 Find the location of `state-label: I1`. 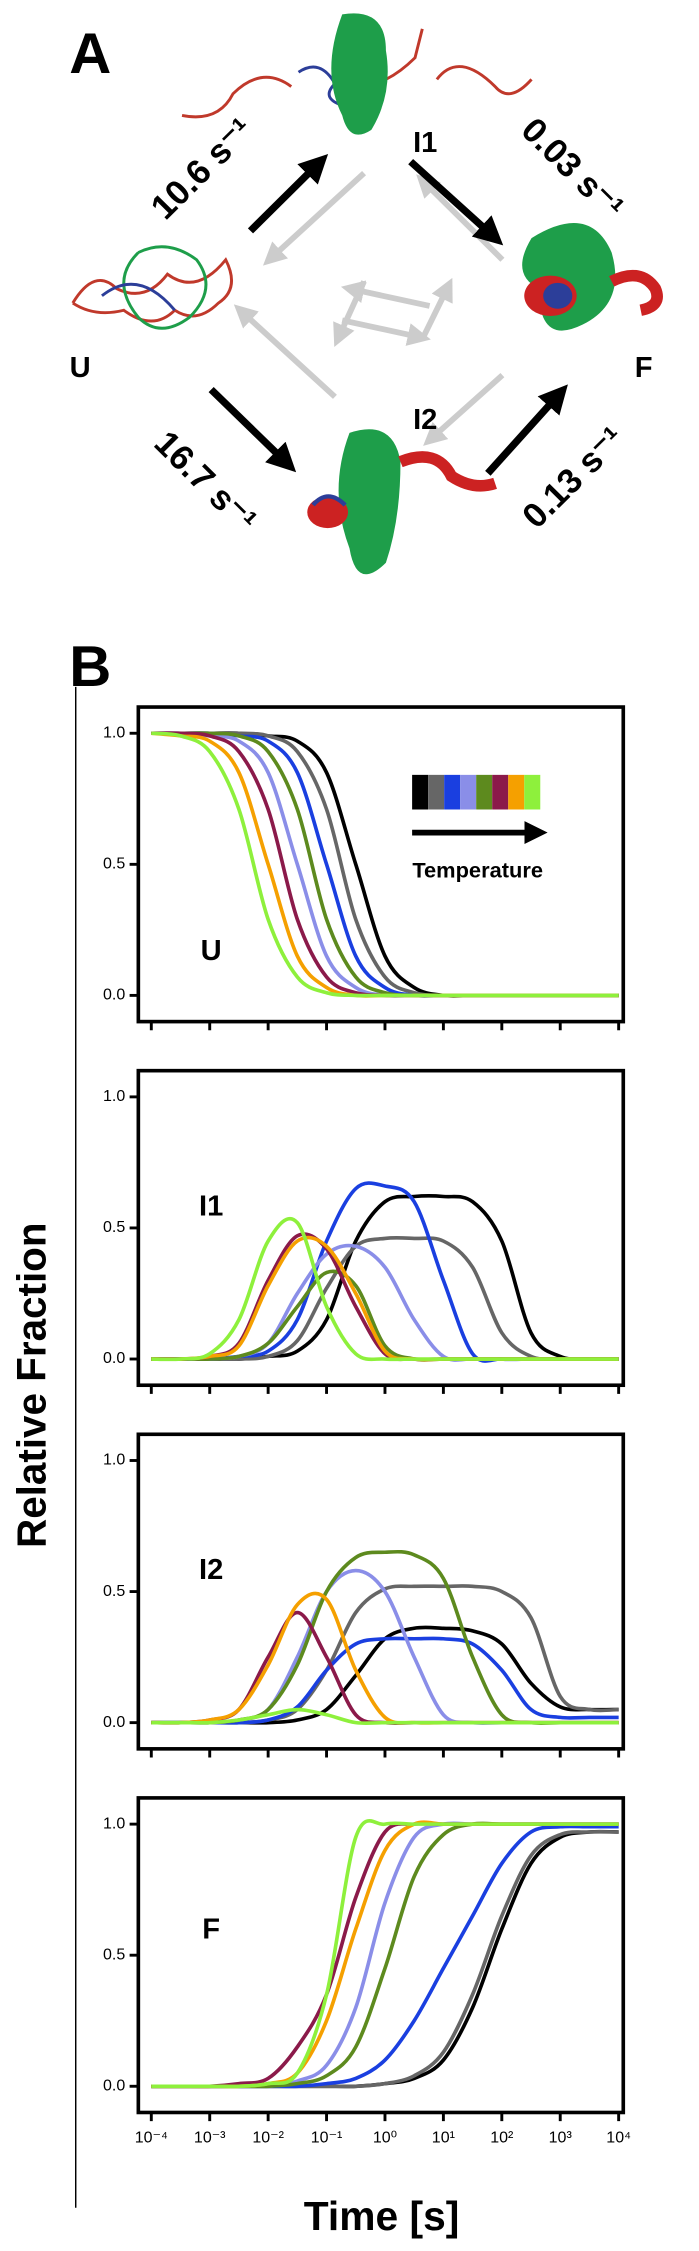

state-label: I1 is located at coordinates (425, 143).